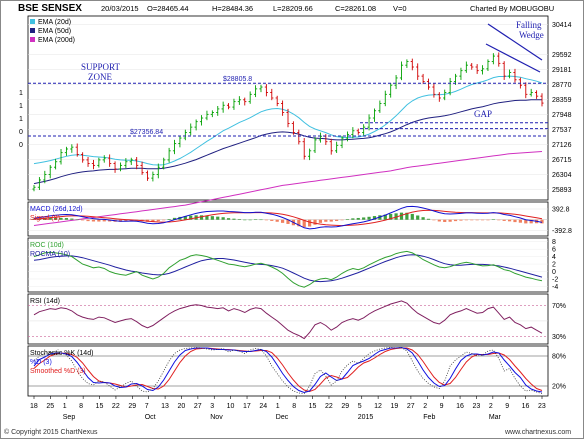 The width and height of the screenshot is (584, 439). What do you see at coordinates (562, 190) in the screenshot?
I see `price-tick-label: 25893` at bounding box center [562, 190].